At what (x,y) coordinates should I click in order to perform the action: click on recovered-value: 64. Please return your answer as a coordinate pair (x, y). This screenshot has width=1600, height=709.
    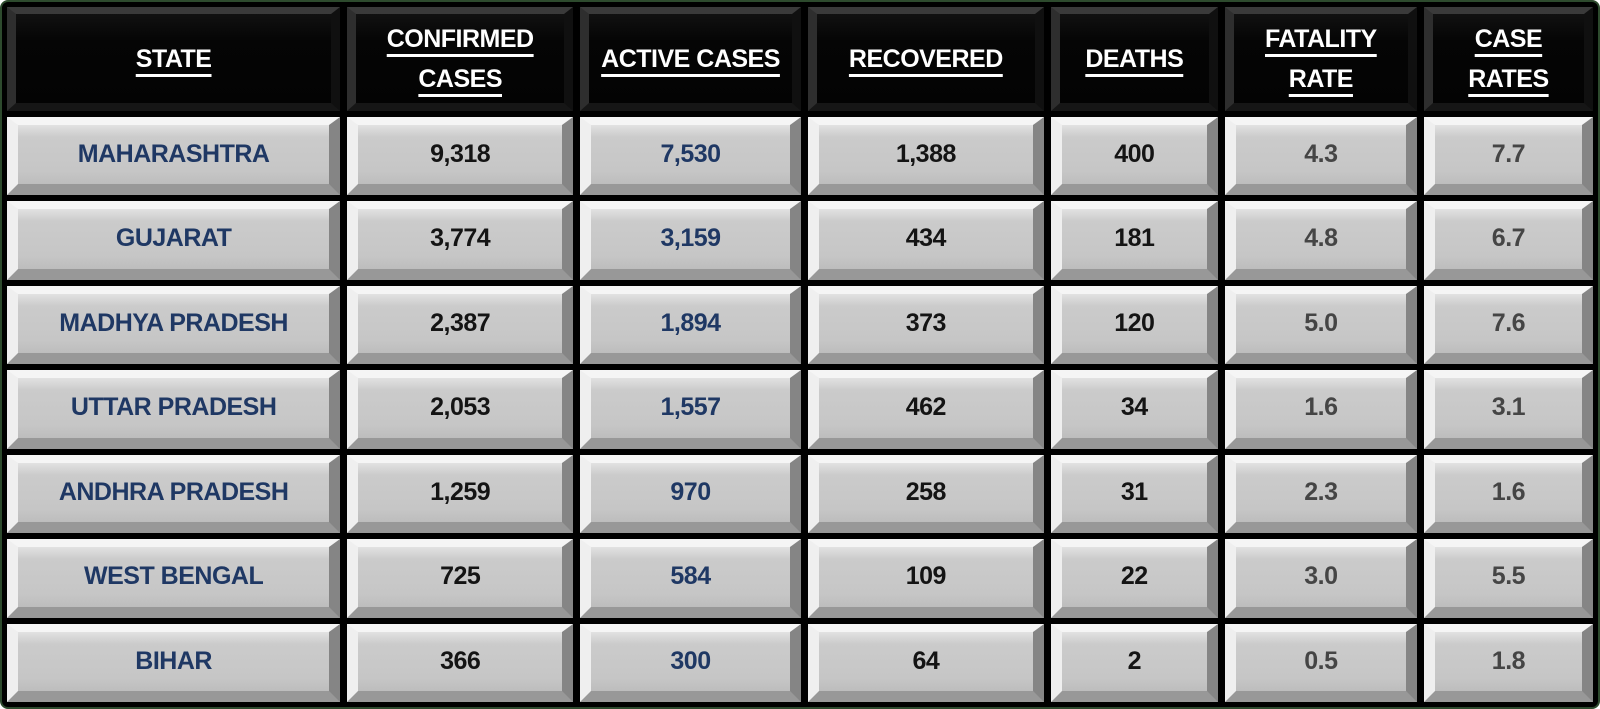
    Looking at the image, I should click on (926, 660).